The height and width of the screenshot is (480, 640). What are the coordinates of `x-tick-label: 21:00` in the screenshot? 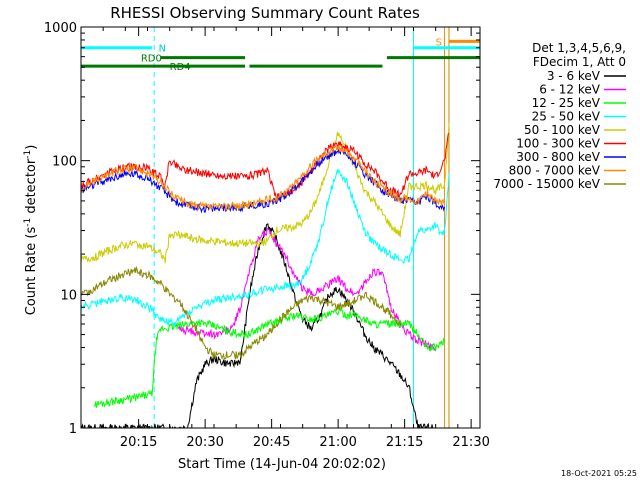 It's located at (337, 442).